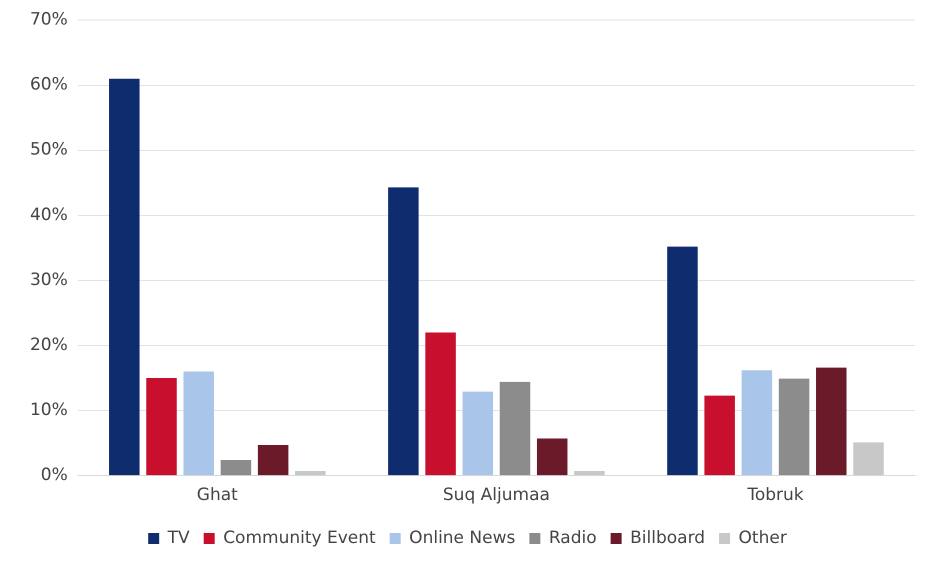 The width and height of the screenshot is (935, 567). I want to click on y-tick-label: 40%, so click(49, 214).